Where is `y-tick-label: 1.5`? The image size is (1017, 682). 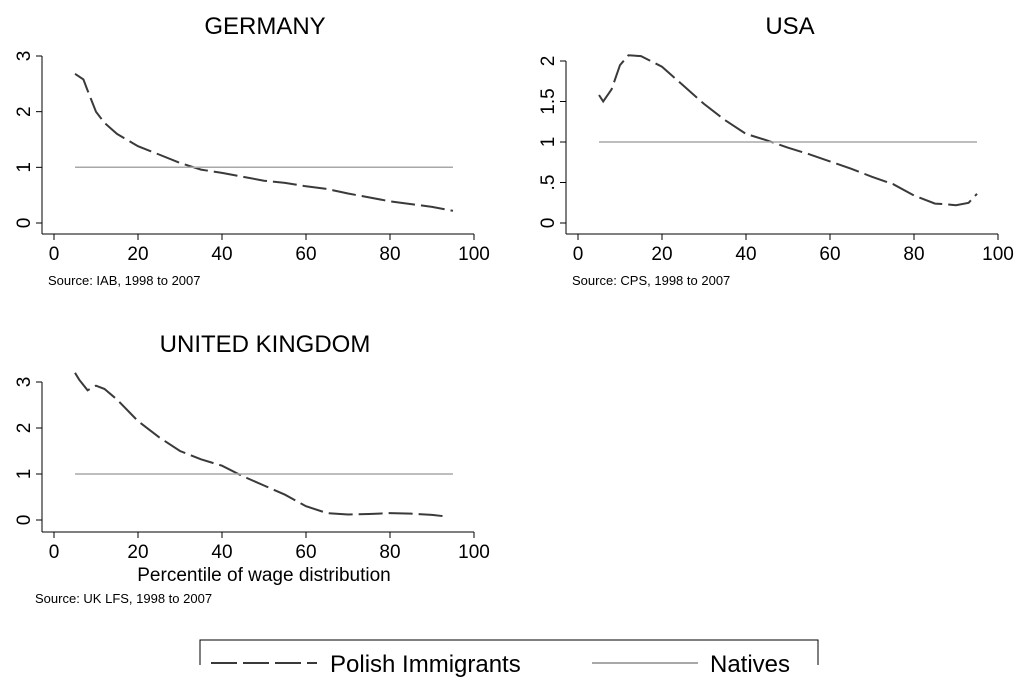 y-tick-label: 1.5 is located at coordinates (548, 101).